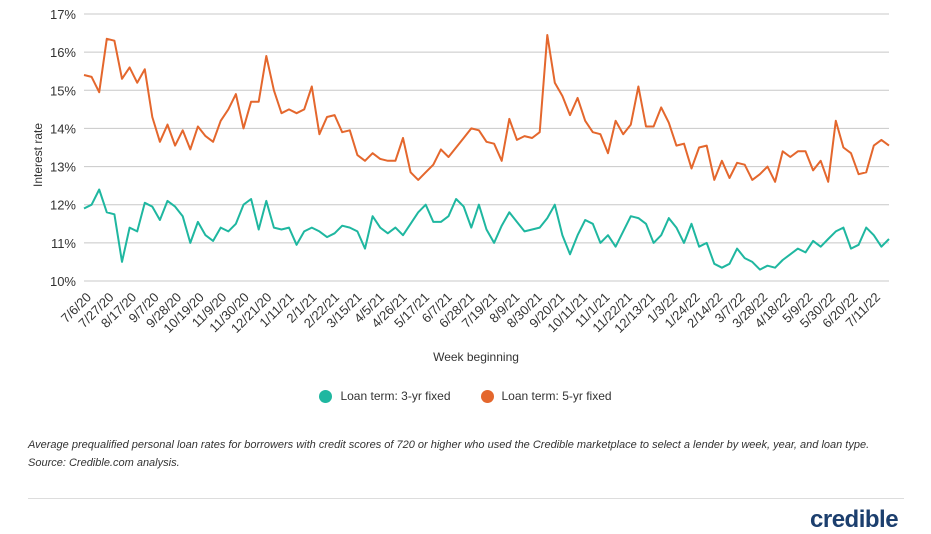 This screenshot has height=534, width=931. I want to click on y-tick-label: 15%, so click(63, 90).